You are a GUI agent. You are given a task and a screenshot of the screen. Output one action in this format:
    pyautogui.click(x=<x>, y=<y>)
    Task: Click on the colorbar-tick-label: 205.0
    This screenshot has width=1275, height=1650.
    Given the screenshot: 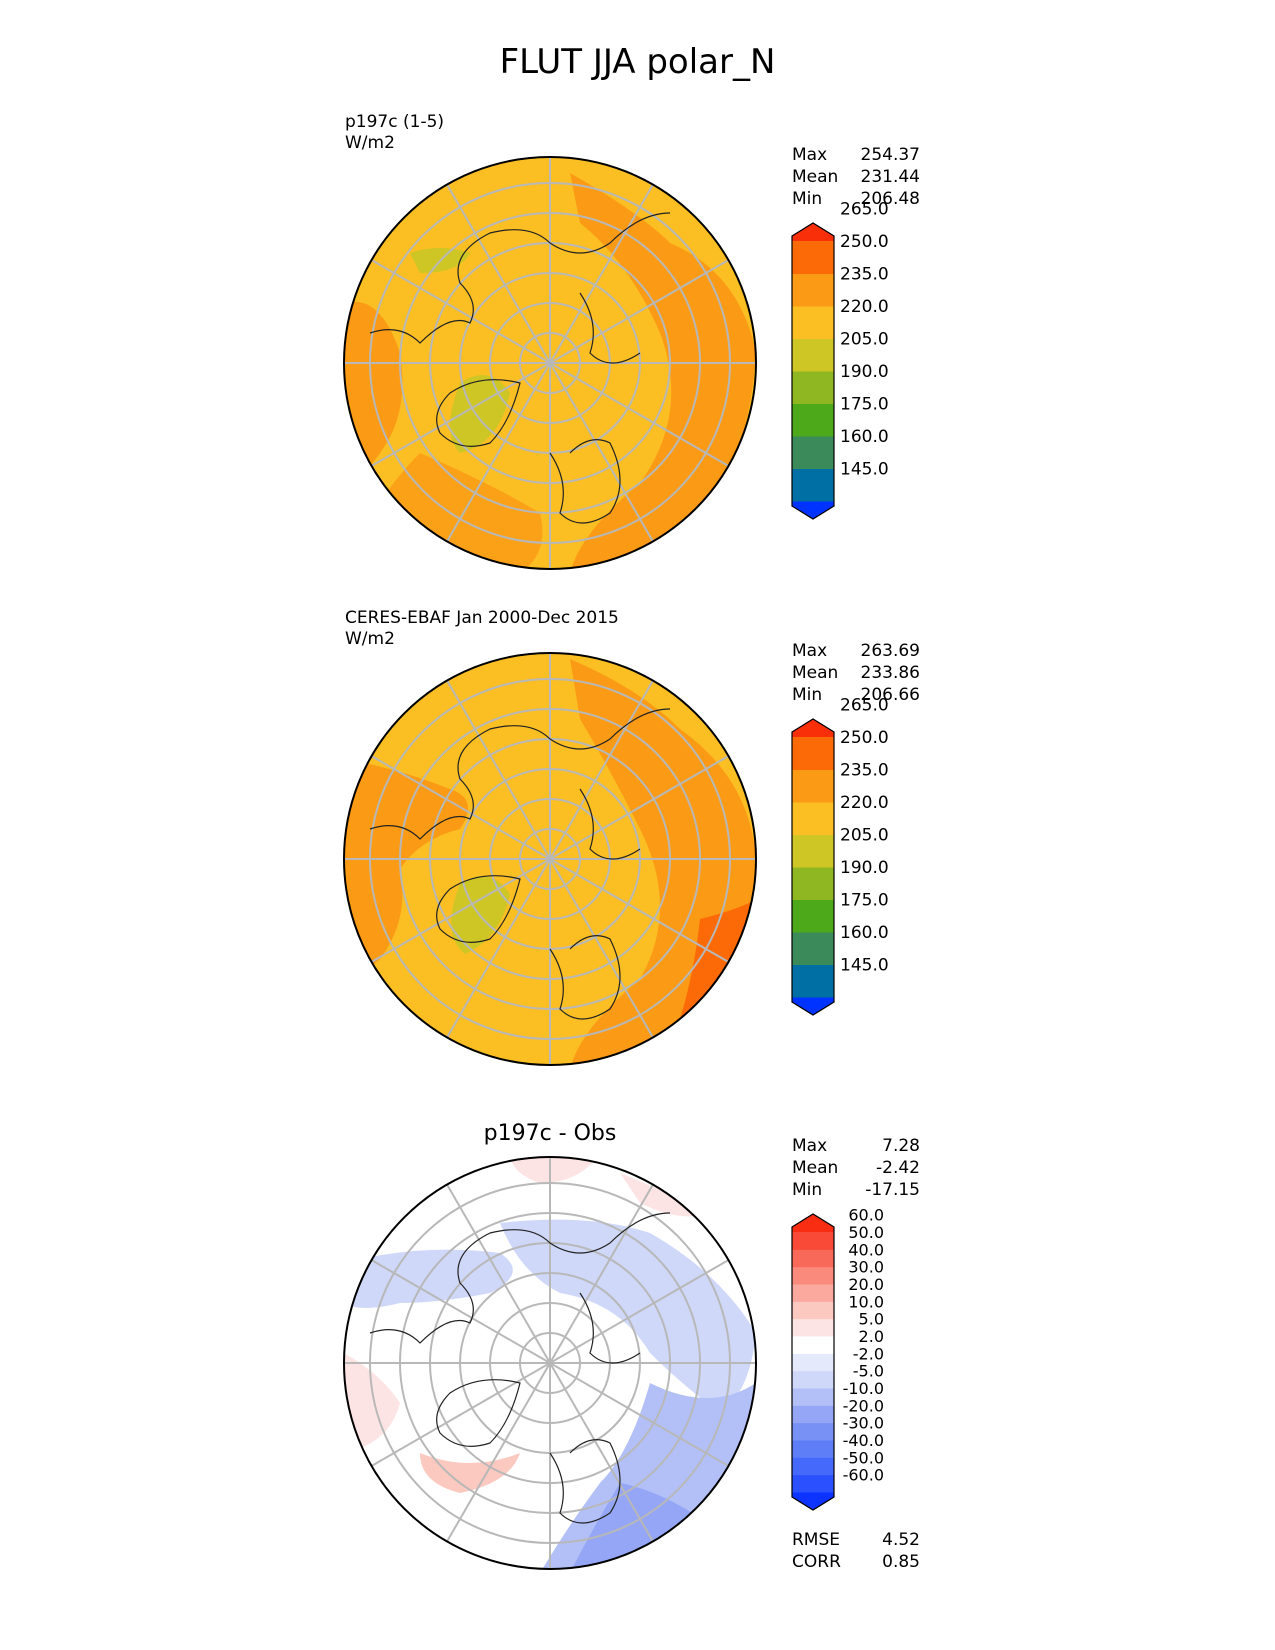 What is the action you would take?
    pyautogui.click(x=864, y=836)
    